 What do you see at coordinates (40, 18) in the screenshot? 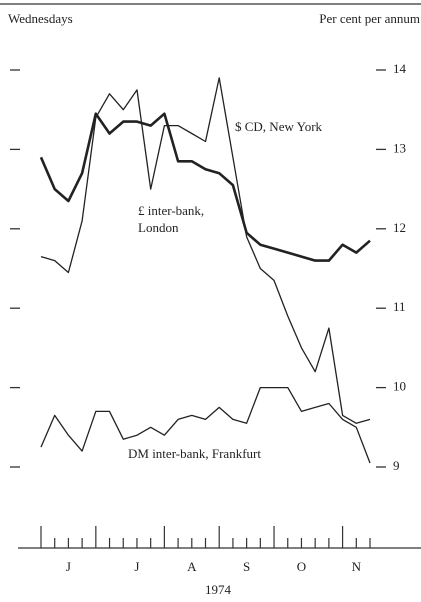
I see `left-label: Wednesdays` at bounding box center [40, 18].